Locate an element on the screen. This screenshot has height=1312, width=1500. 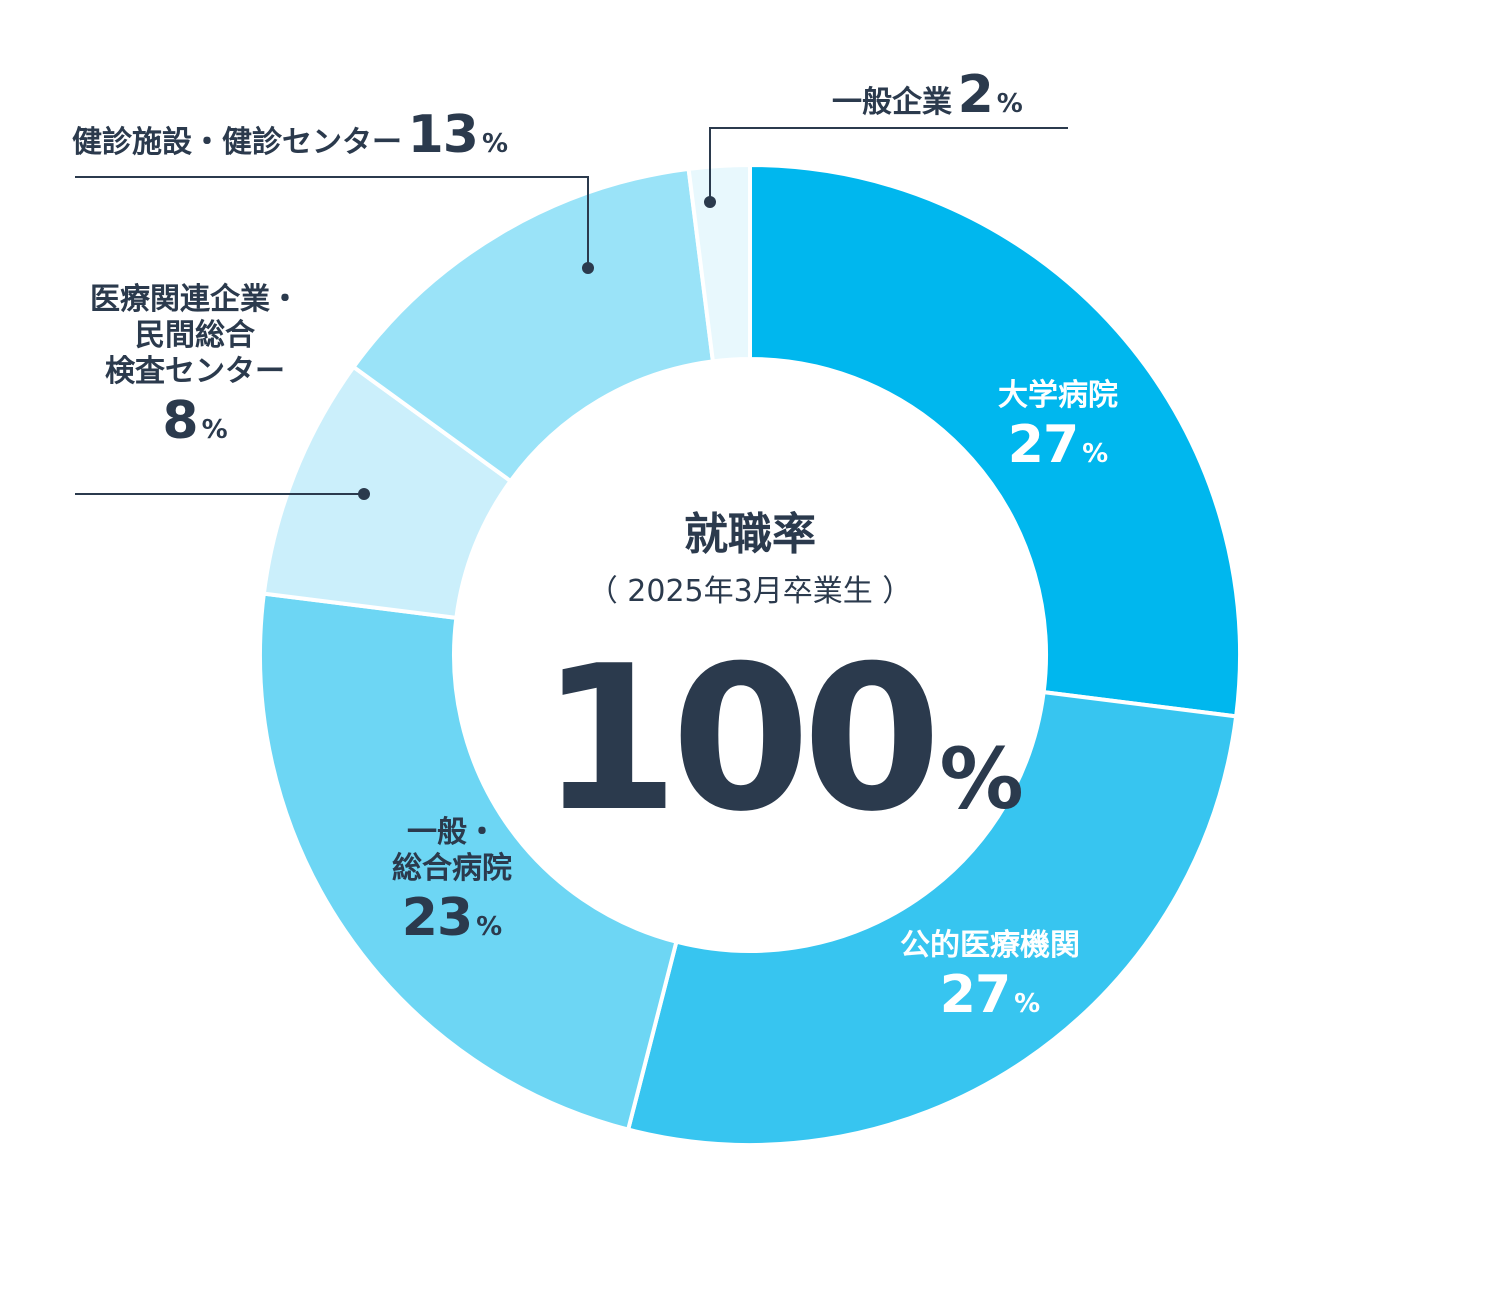
slice-label-iryo-value: 8 is located at coordinates (180, 421).